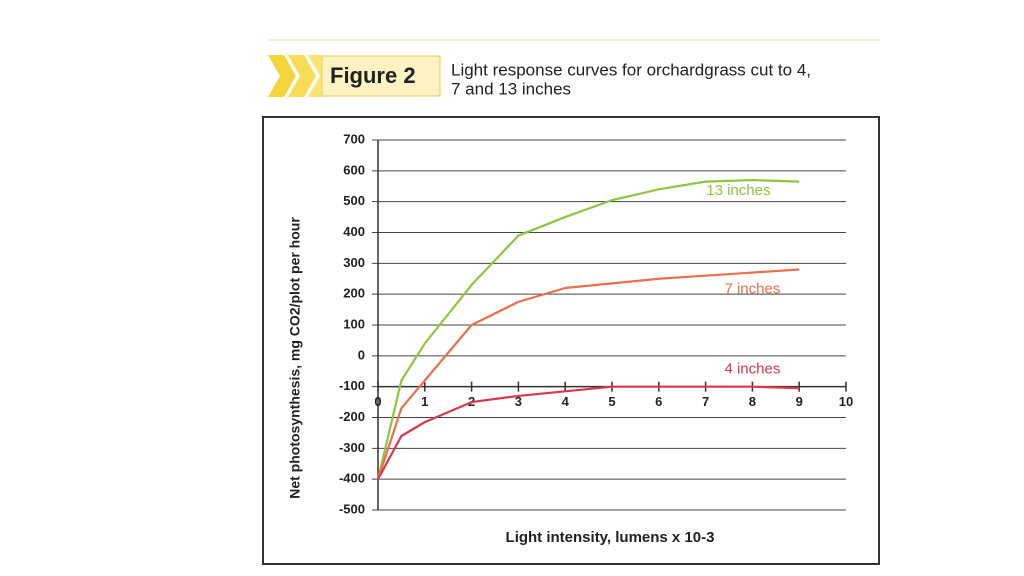  I want to click on y-tick-label: 700, so click(354, 138).